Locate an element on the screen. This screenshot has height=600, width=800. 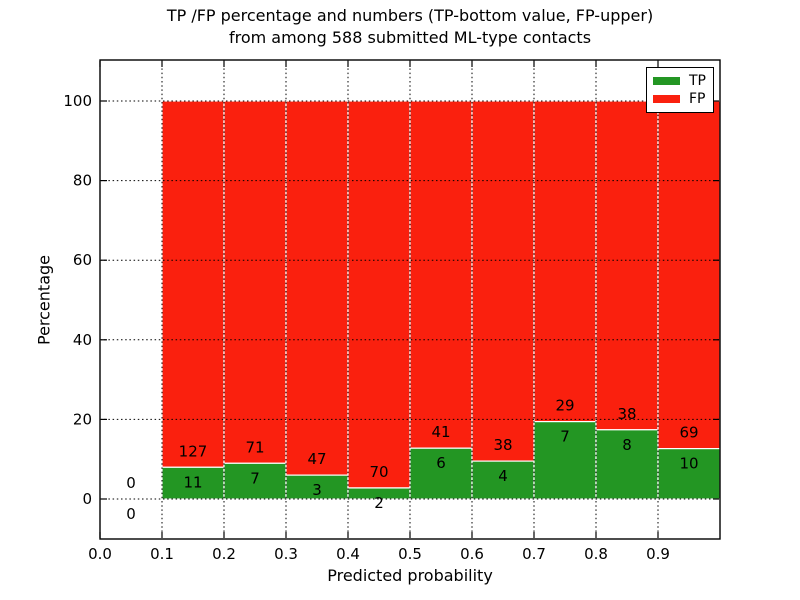
legend-label-fp: FP is located at coordinates (697, 99).